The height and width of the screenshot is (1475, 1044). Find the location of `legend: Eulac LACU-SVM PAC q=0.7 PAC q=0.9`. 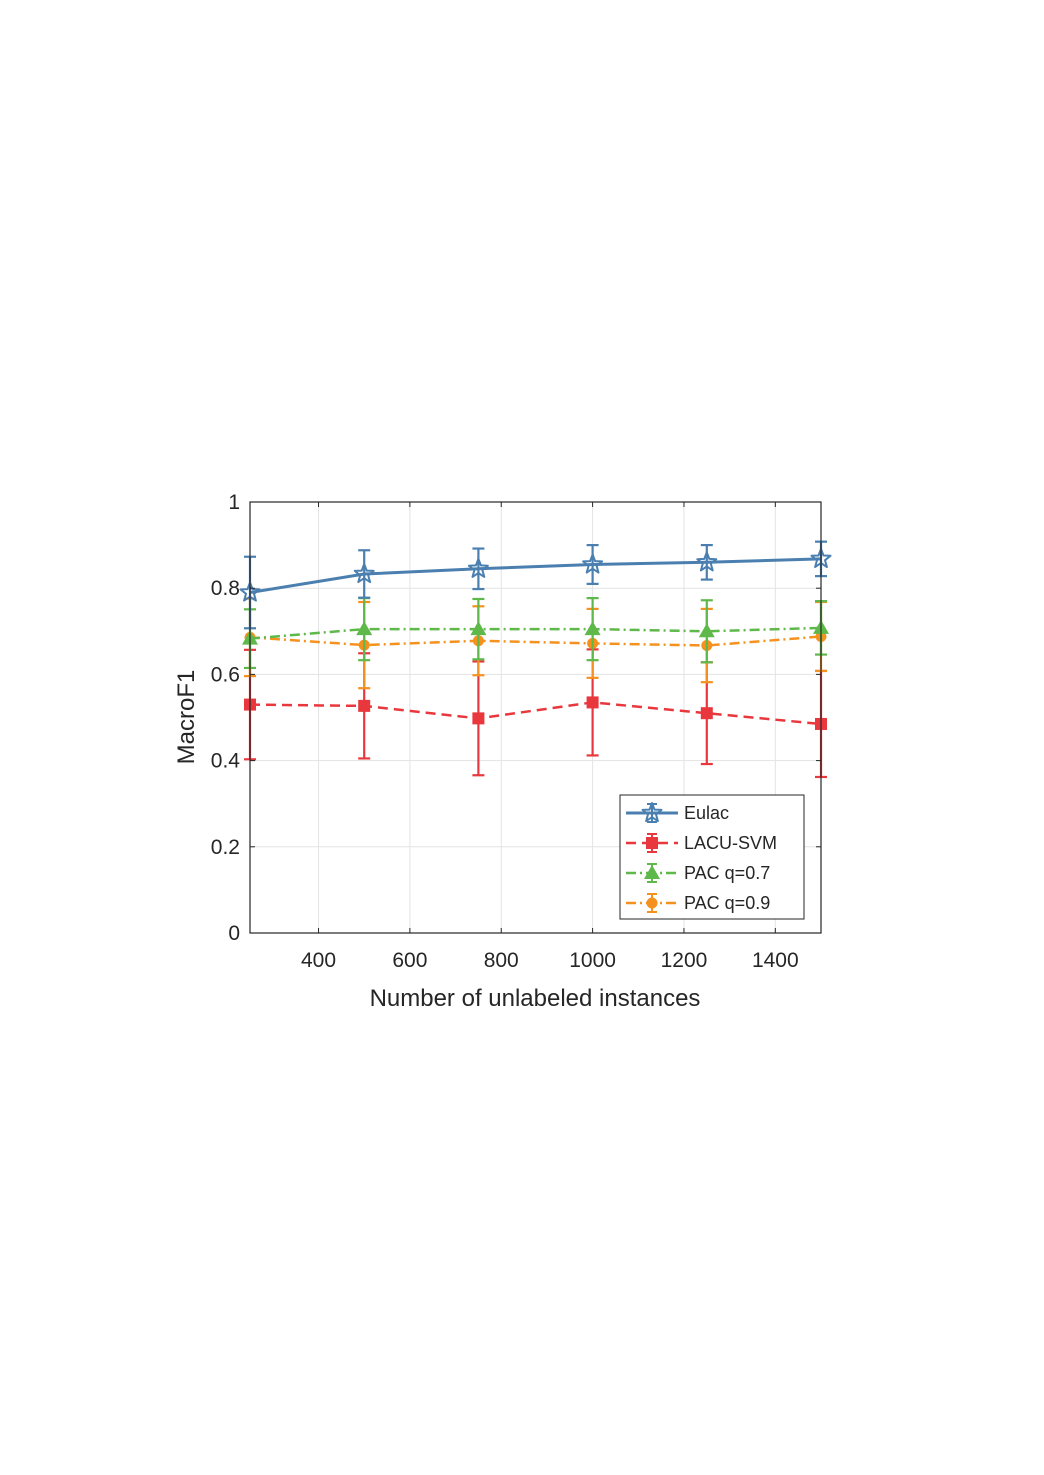

legend: Eulac LACU-SVM PAC q=0.7 PAC q=0.9 is located at coordinates (712, 857).